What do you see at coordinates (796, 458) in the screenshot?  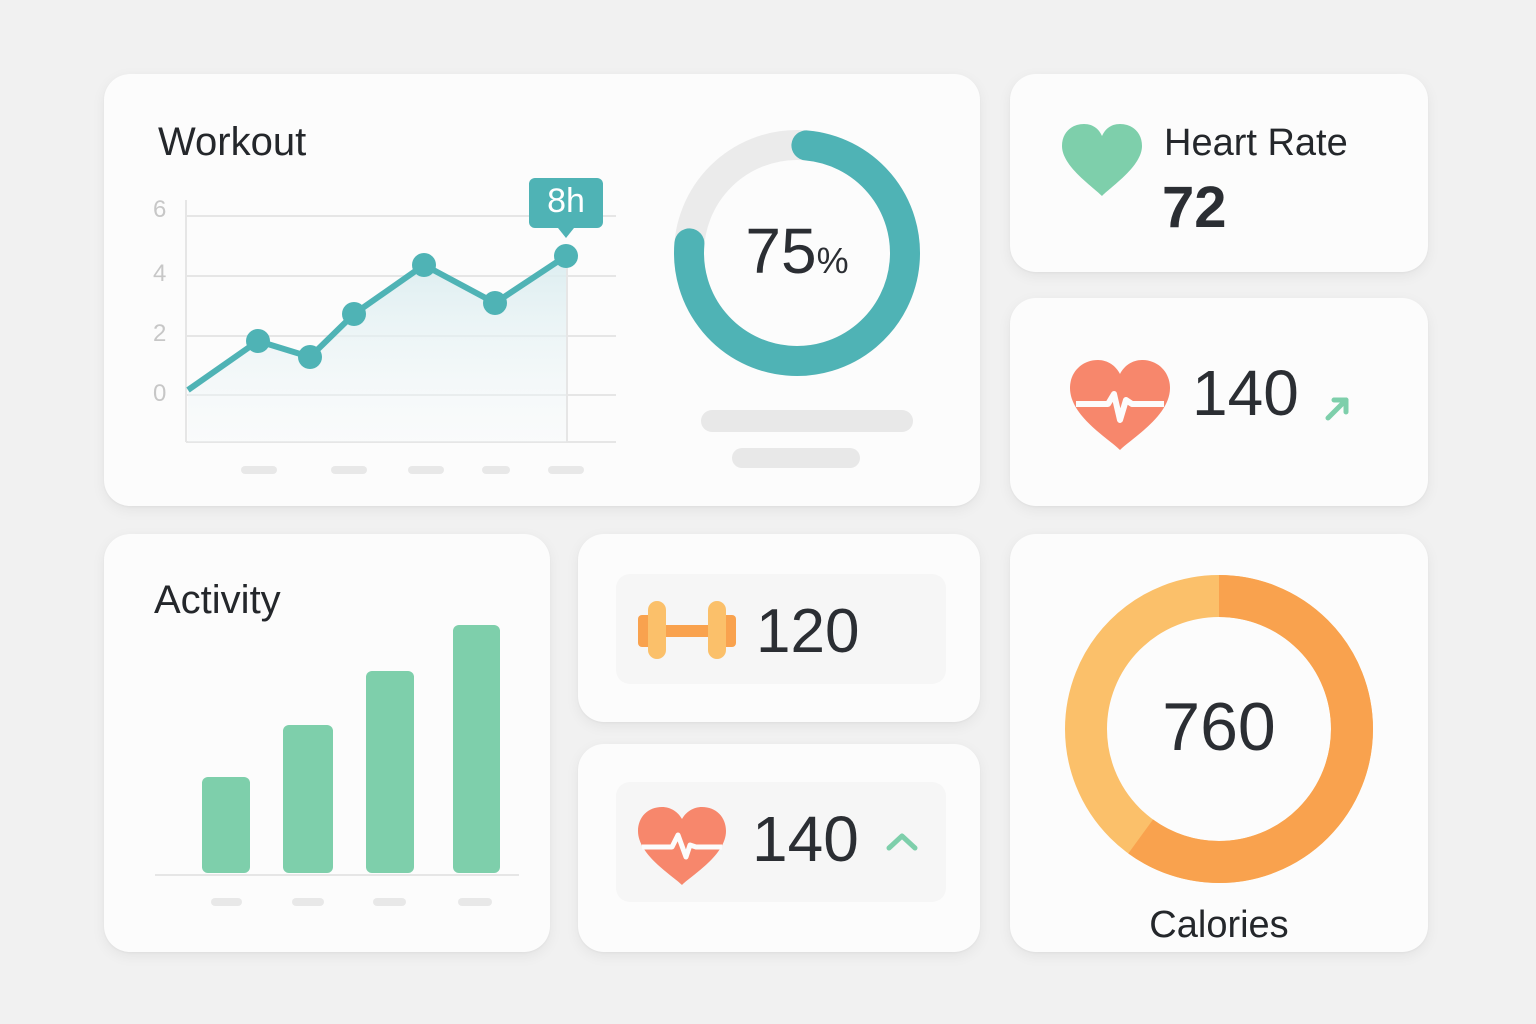 I see `progress-subcaption-placeholder` at bounding box center [796, 458].